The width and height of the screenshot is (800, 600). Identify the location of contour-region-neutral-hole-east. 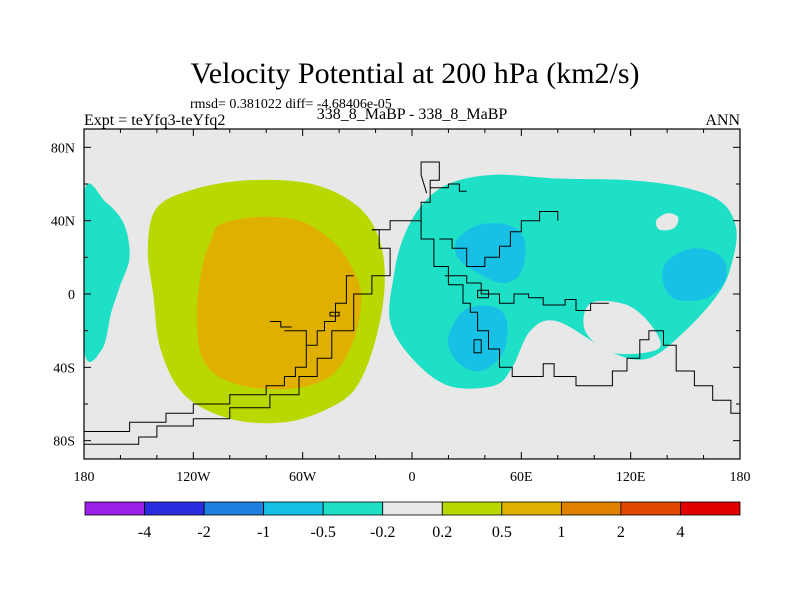
(622, 327).